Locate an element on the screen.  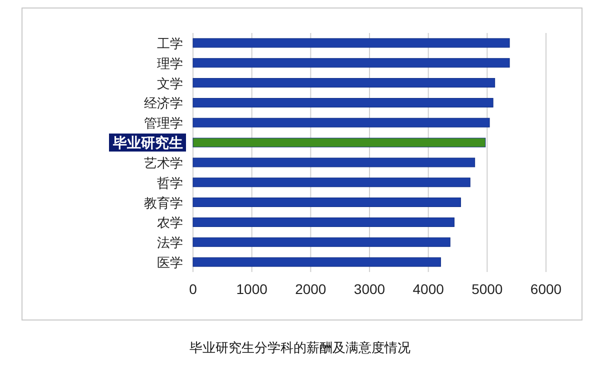
y-tick-label: 哲学 is located at coordinates (170, 182).